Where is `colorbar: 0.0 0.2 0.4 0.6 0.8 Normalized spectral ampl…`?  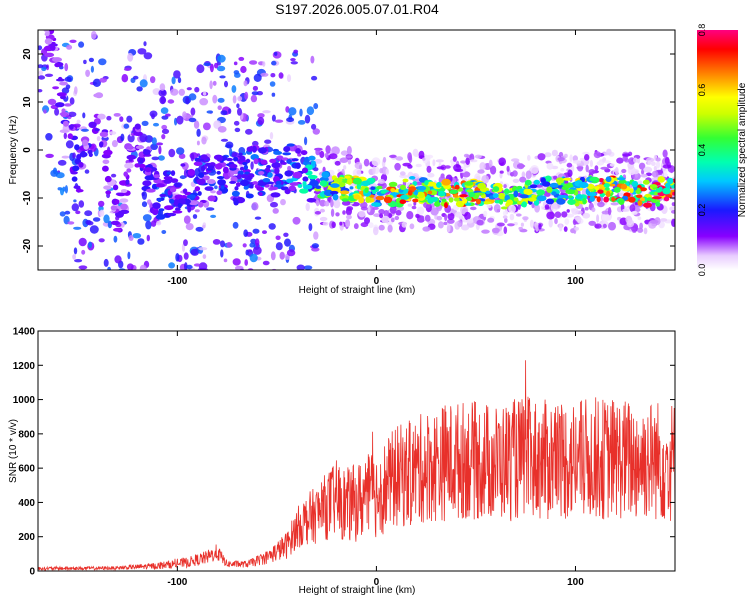
colorbar: 0.0 0.2 0.4 0.6 0.8 Normalized spectral ampl… is located at coordinates (722, 150).